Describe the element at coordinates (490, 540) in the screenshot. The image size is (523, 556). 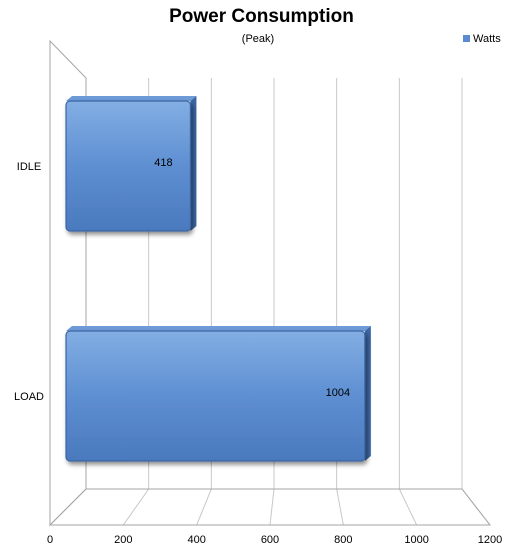
I see `x-tick-label: 1200` at that location.